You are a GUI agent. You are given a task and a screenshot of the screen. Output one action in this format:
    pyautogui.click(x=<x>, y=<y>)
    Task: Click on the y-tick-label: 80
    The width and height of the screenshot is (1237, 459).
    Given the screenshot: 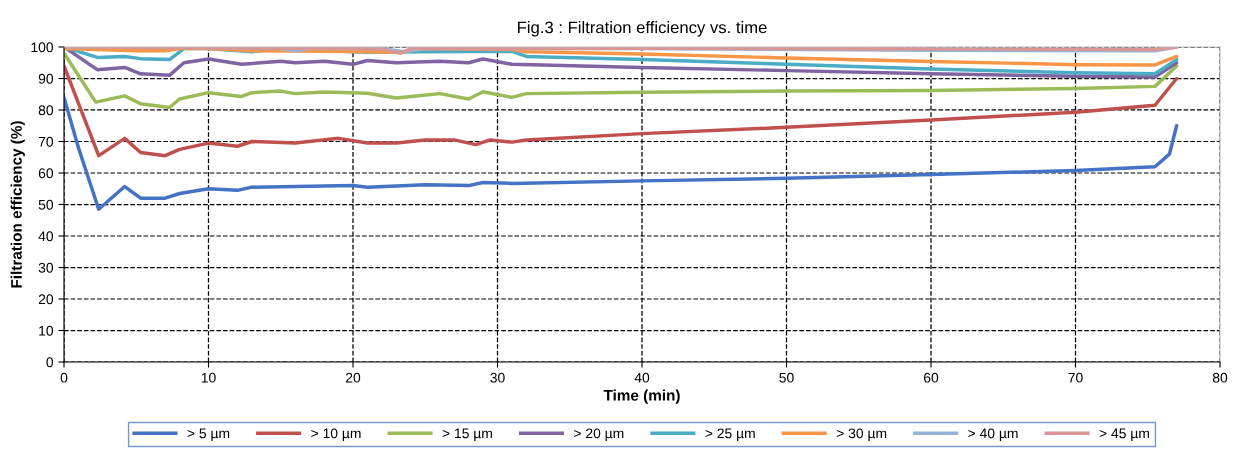 What is the action you would take?
    pyautogui.click(x=46, y=110)
    